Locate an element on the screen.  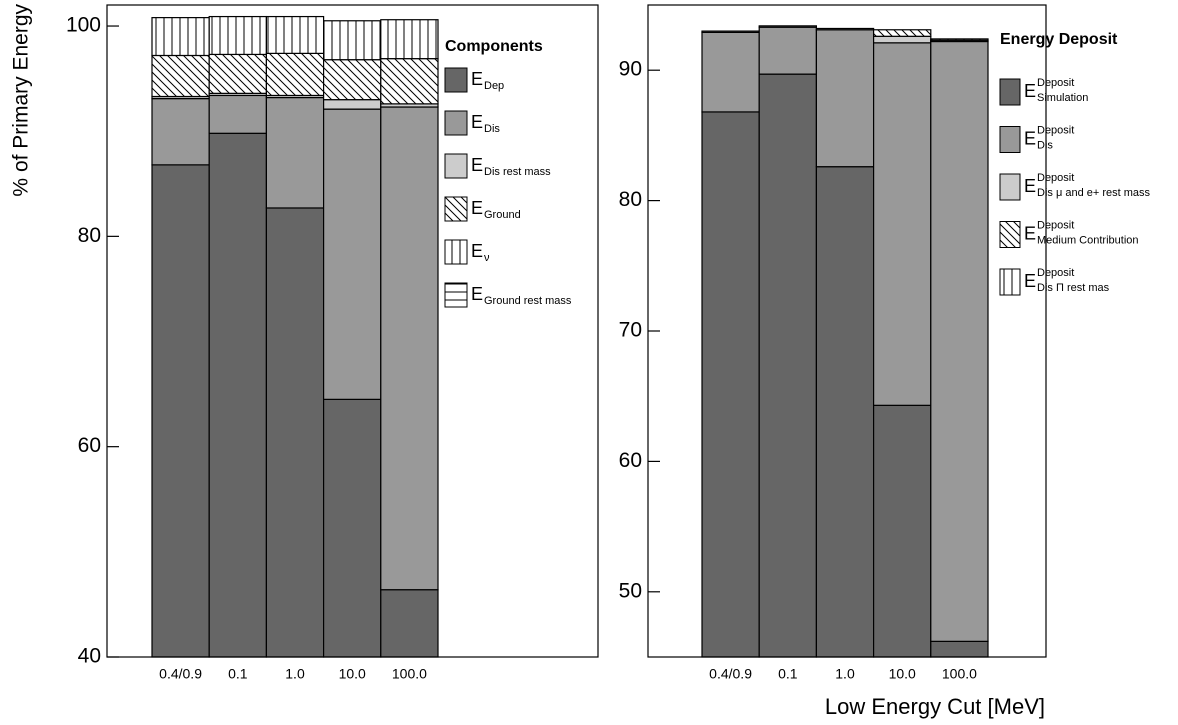
legend-label-sub: Dis is located at coordinates (492, 129).